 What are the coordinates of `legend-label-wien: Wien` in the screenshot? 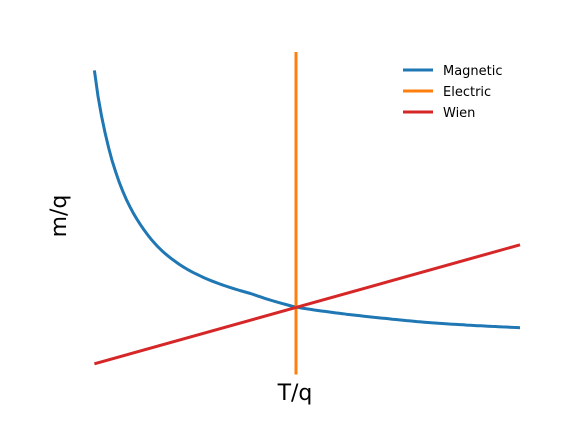 It's located at (459, 113).